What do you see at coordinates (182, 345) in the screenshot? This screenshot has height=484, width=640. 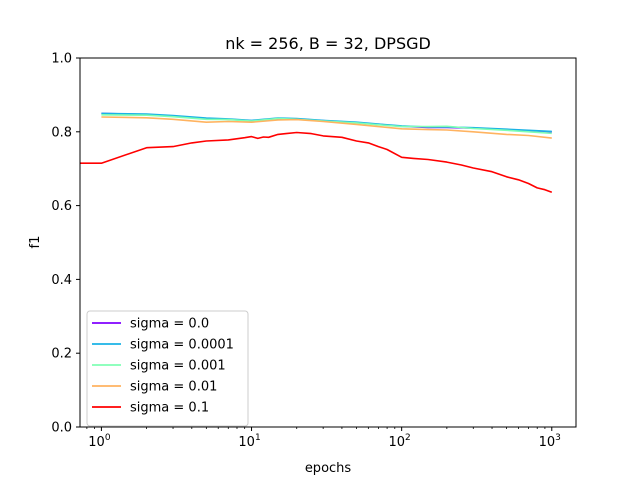 I see `legend-label-1: sigma = 0.0001` at bounding box center [182, 345].